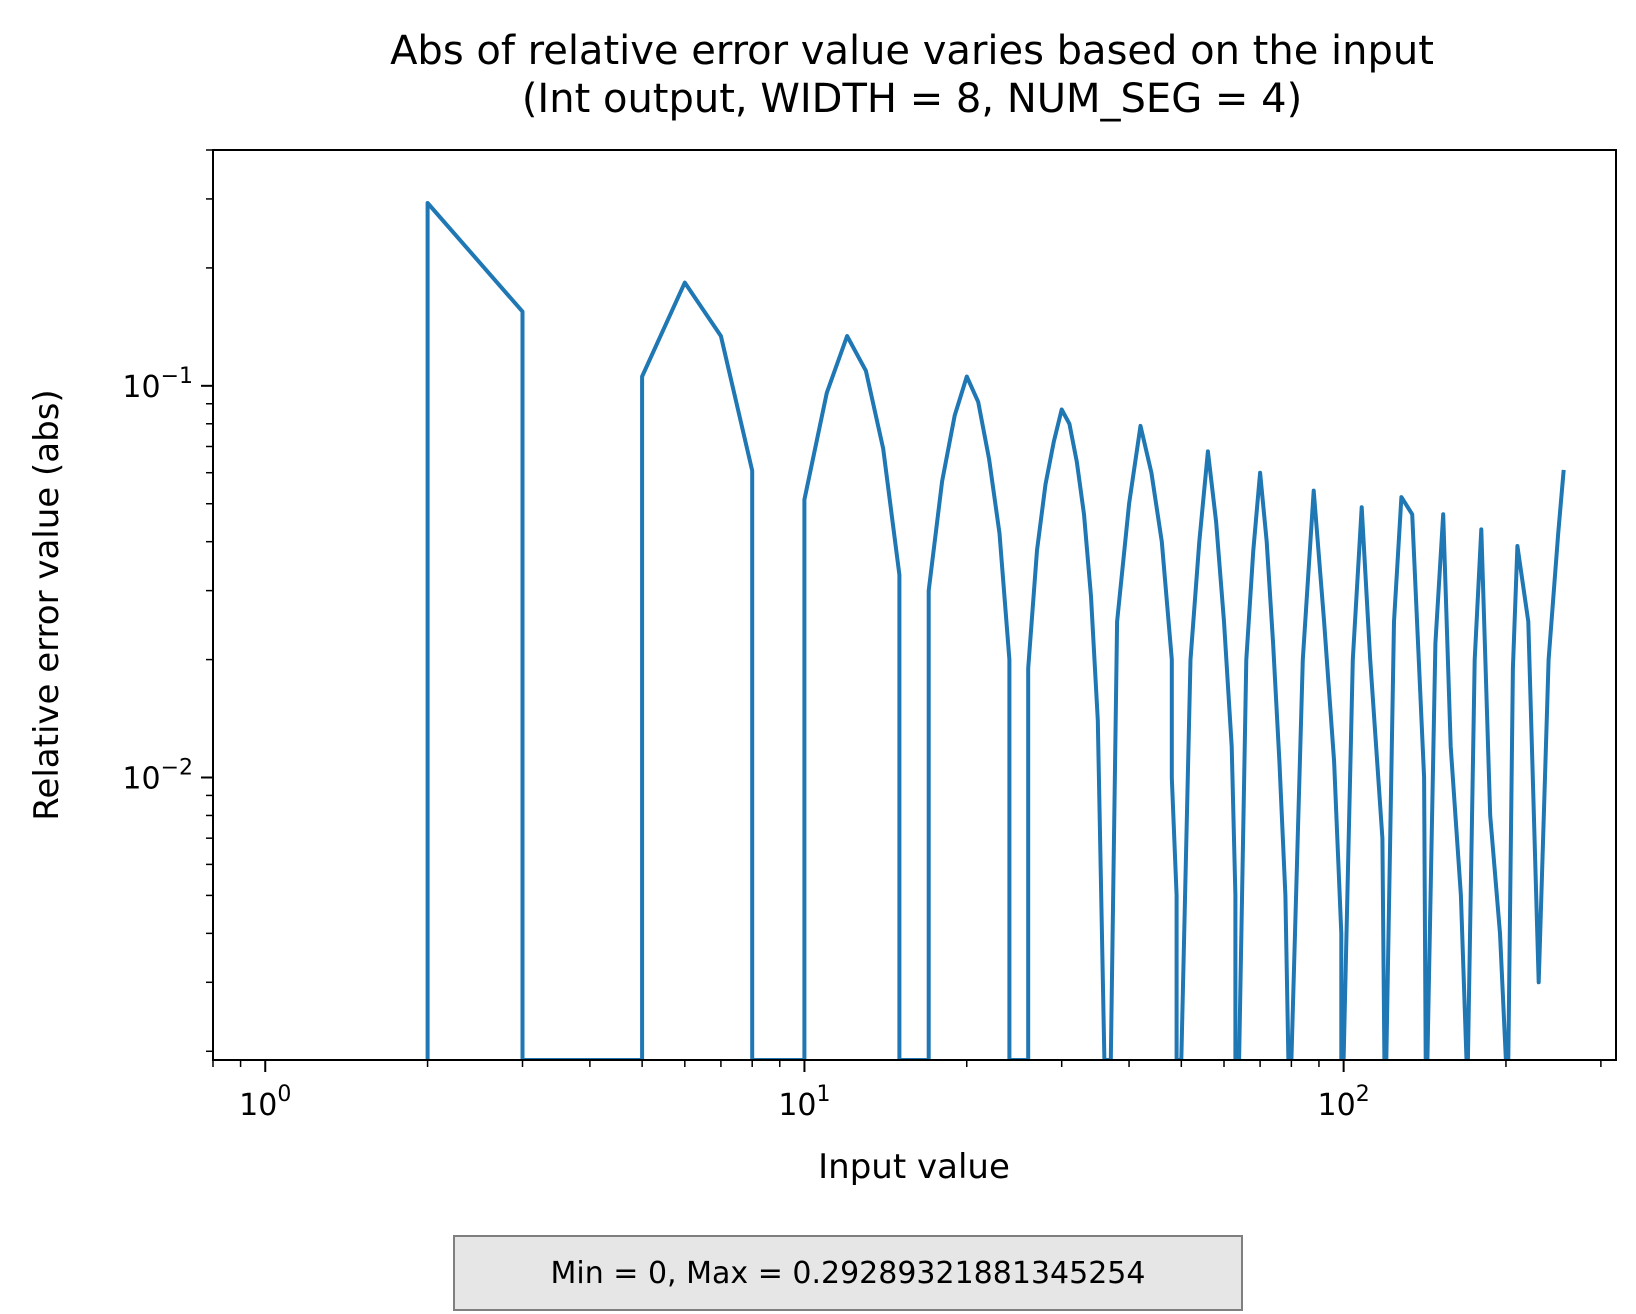 This screenshot has height=1314, width=1636. Describe the element at coordinates (804, 1102) in the screenshot. I see `x-tick-label-1: 10¹` at that location.